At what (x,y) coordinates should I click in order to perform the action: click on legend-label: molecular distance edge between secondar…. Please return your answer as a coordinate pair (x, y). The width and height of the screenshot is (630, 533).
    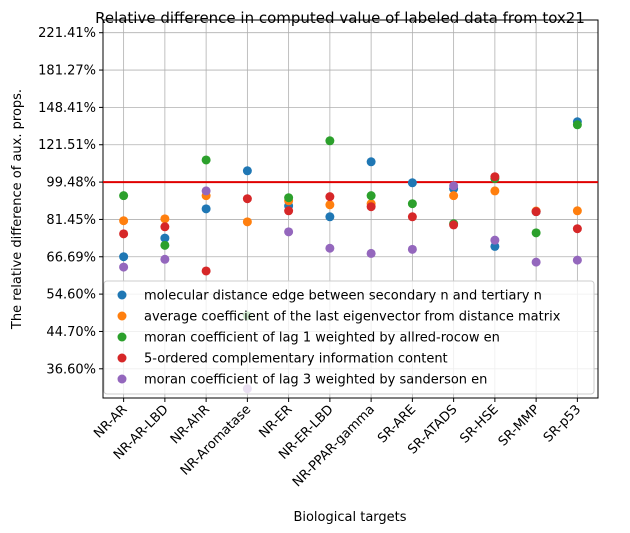
    Looking at the image, I should click on (343, 296).